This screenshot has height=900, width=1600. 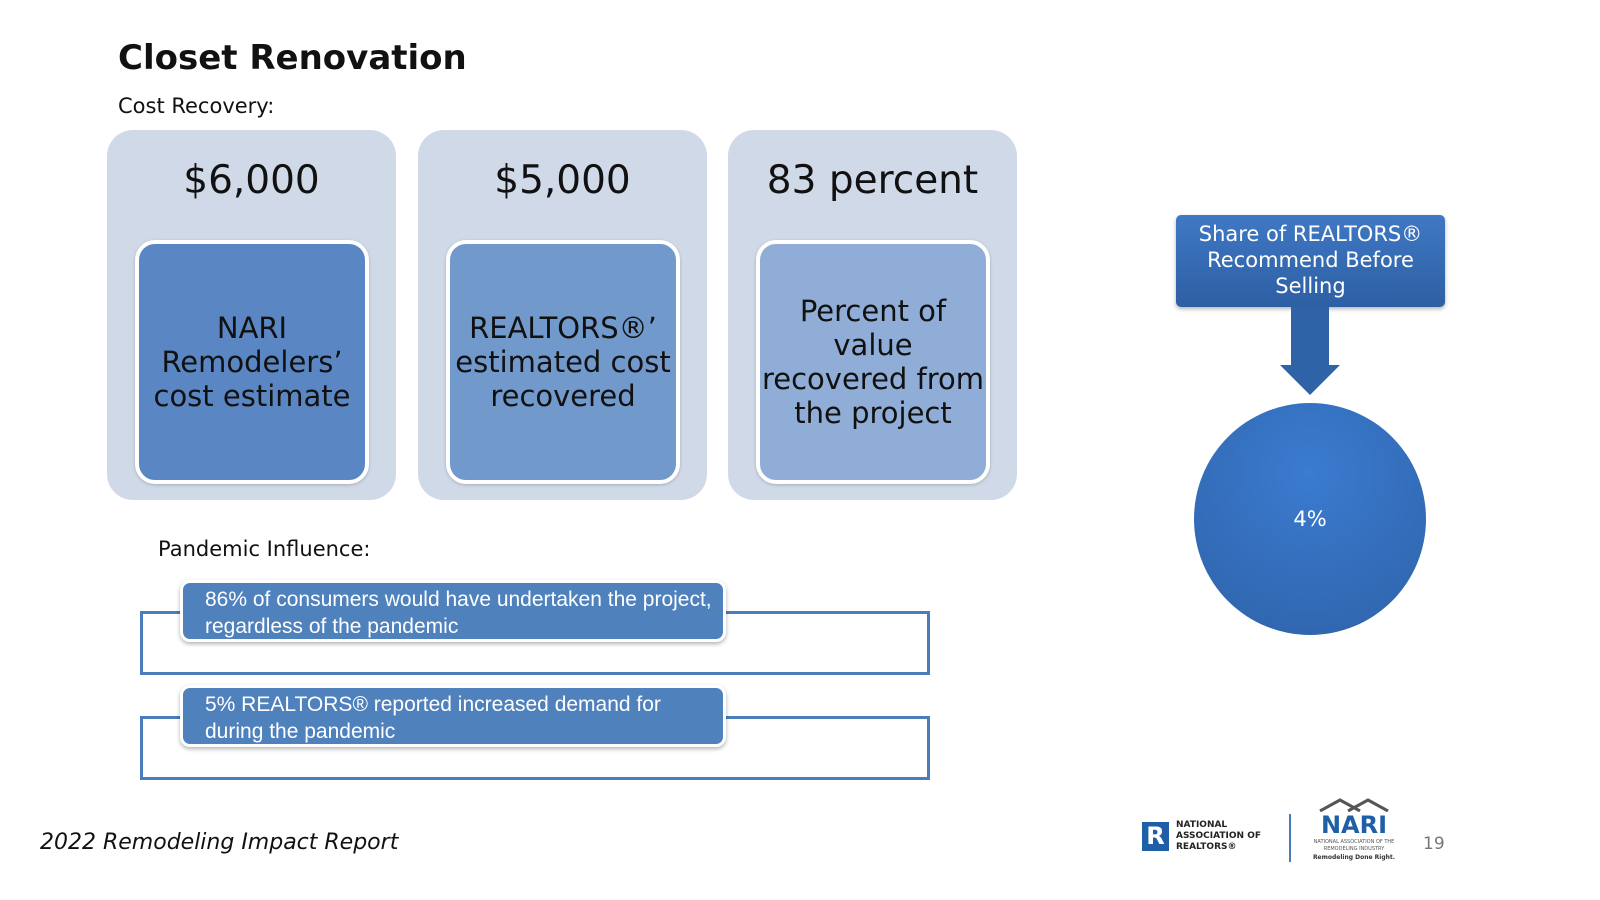 I want to click on card-description: REALTORS®’ estimated cost recovered, so click(x=563, y=362).